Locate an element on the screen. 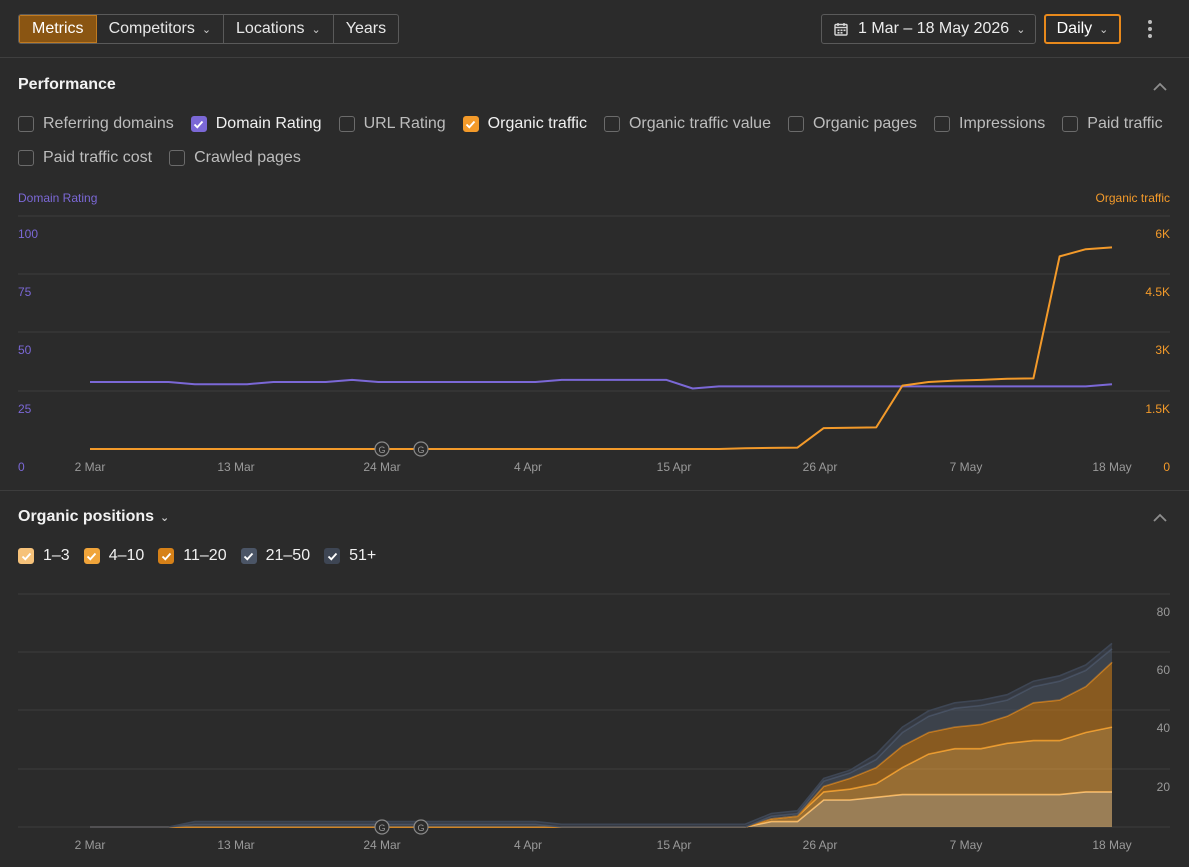 This screenshot has height=867, width=1189. checkbox-paid-traffic-cost: Paid traffic cost is located at coordinates (85, 158).